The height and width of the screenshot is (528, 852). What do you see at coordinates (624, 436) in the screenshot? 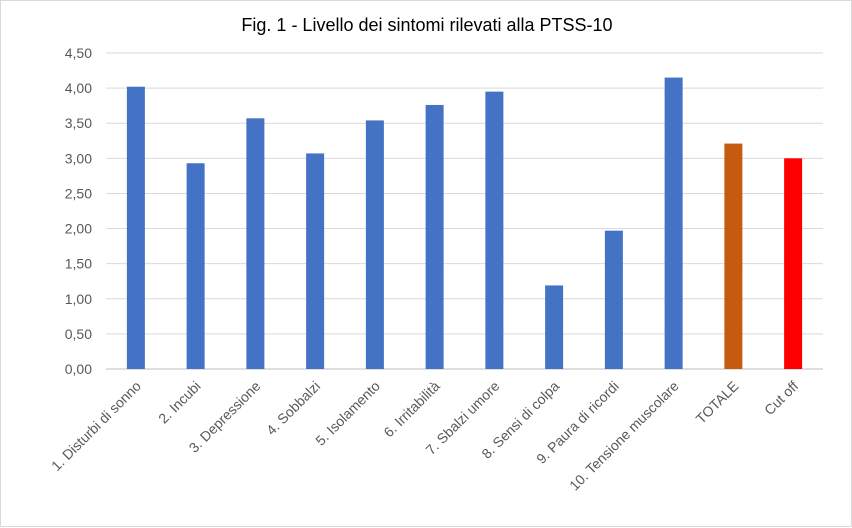
I see `x-category-label: 10. Tensione muscolare` at bounding box center [624, 436].